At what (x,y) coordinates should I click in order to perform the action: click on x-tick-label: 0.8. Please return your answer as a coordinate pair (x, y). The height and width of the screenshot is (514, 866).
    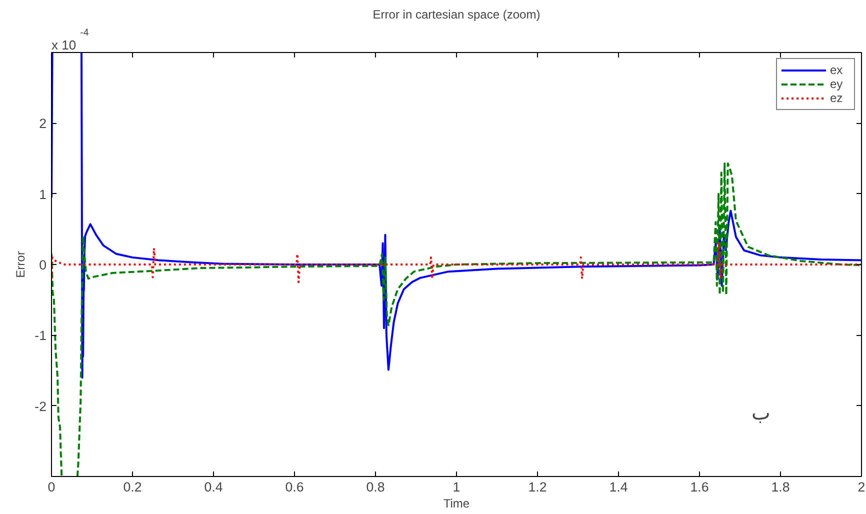
    Looking at the image, I should click on (375, 487).